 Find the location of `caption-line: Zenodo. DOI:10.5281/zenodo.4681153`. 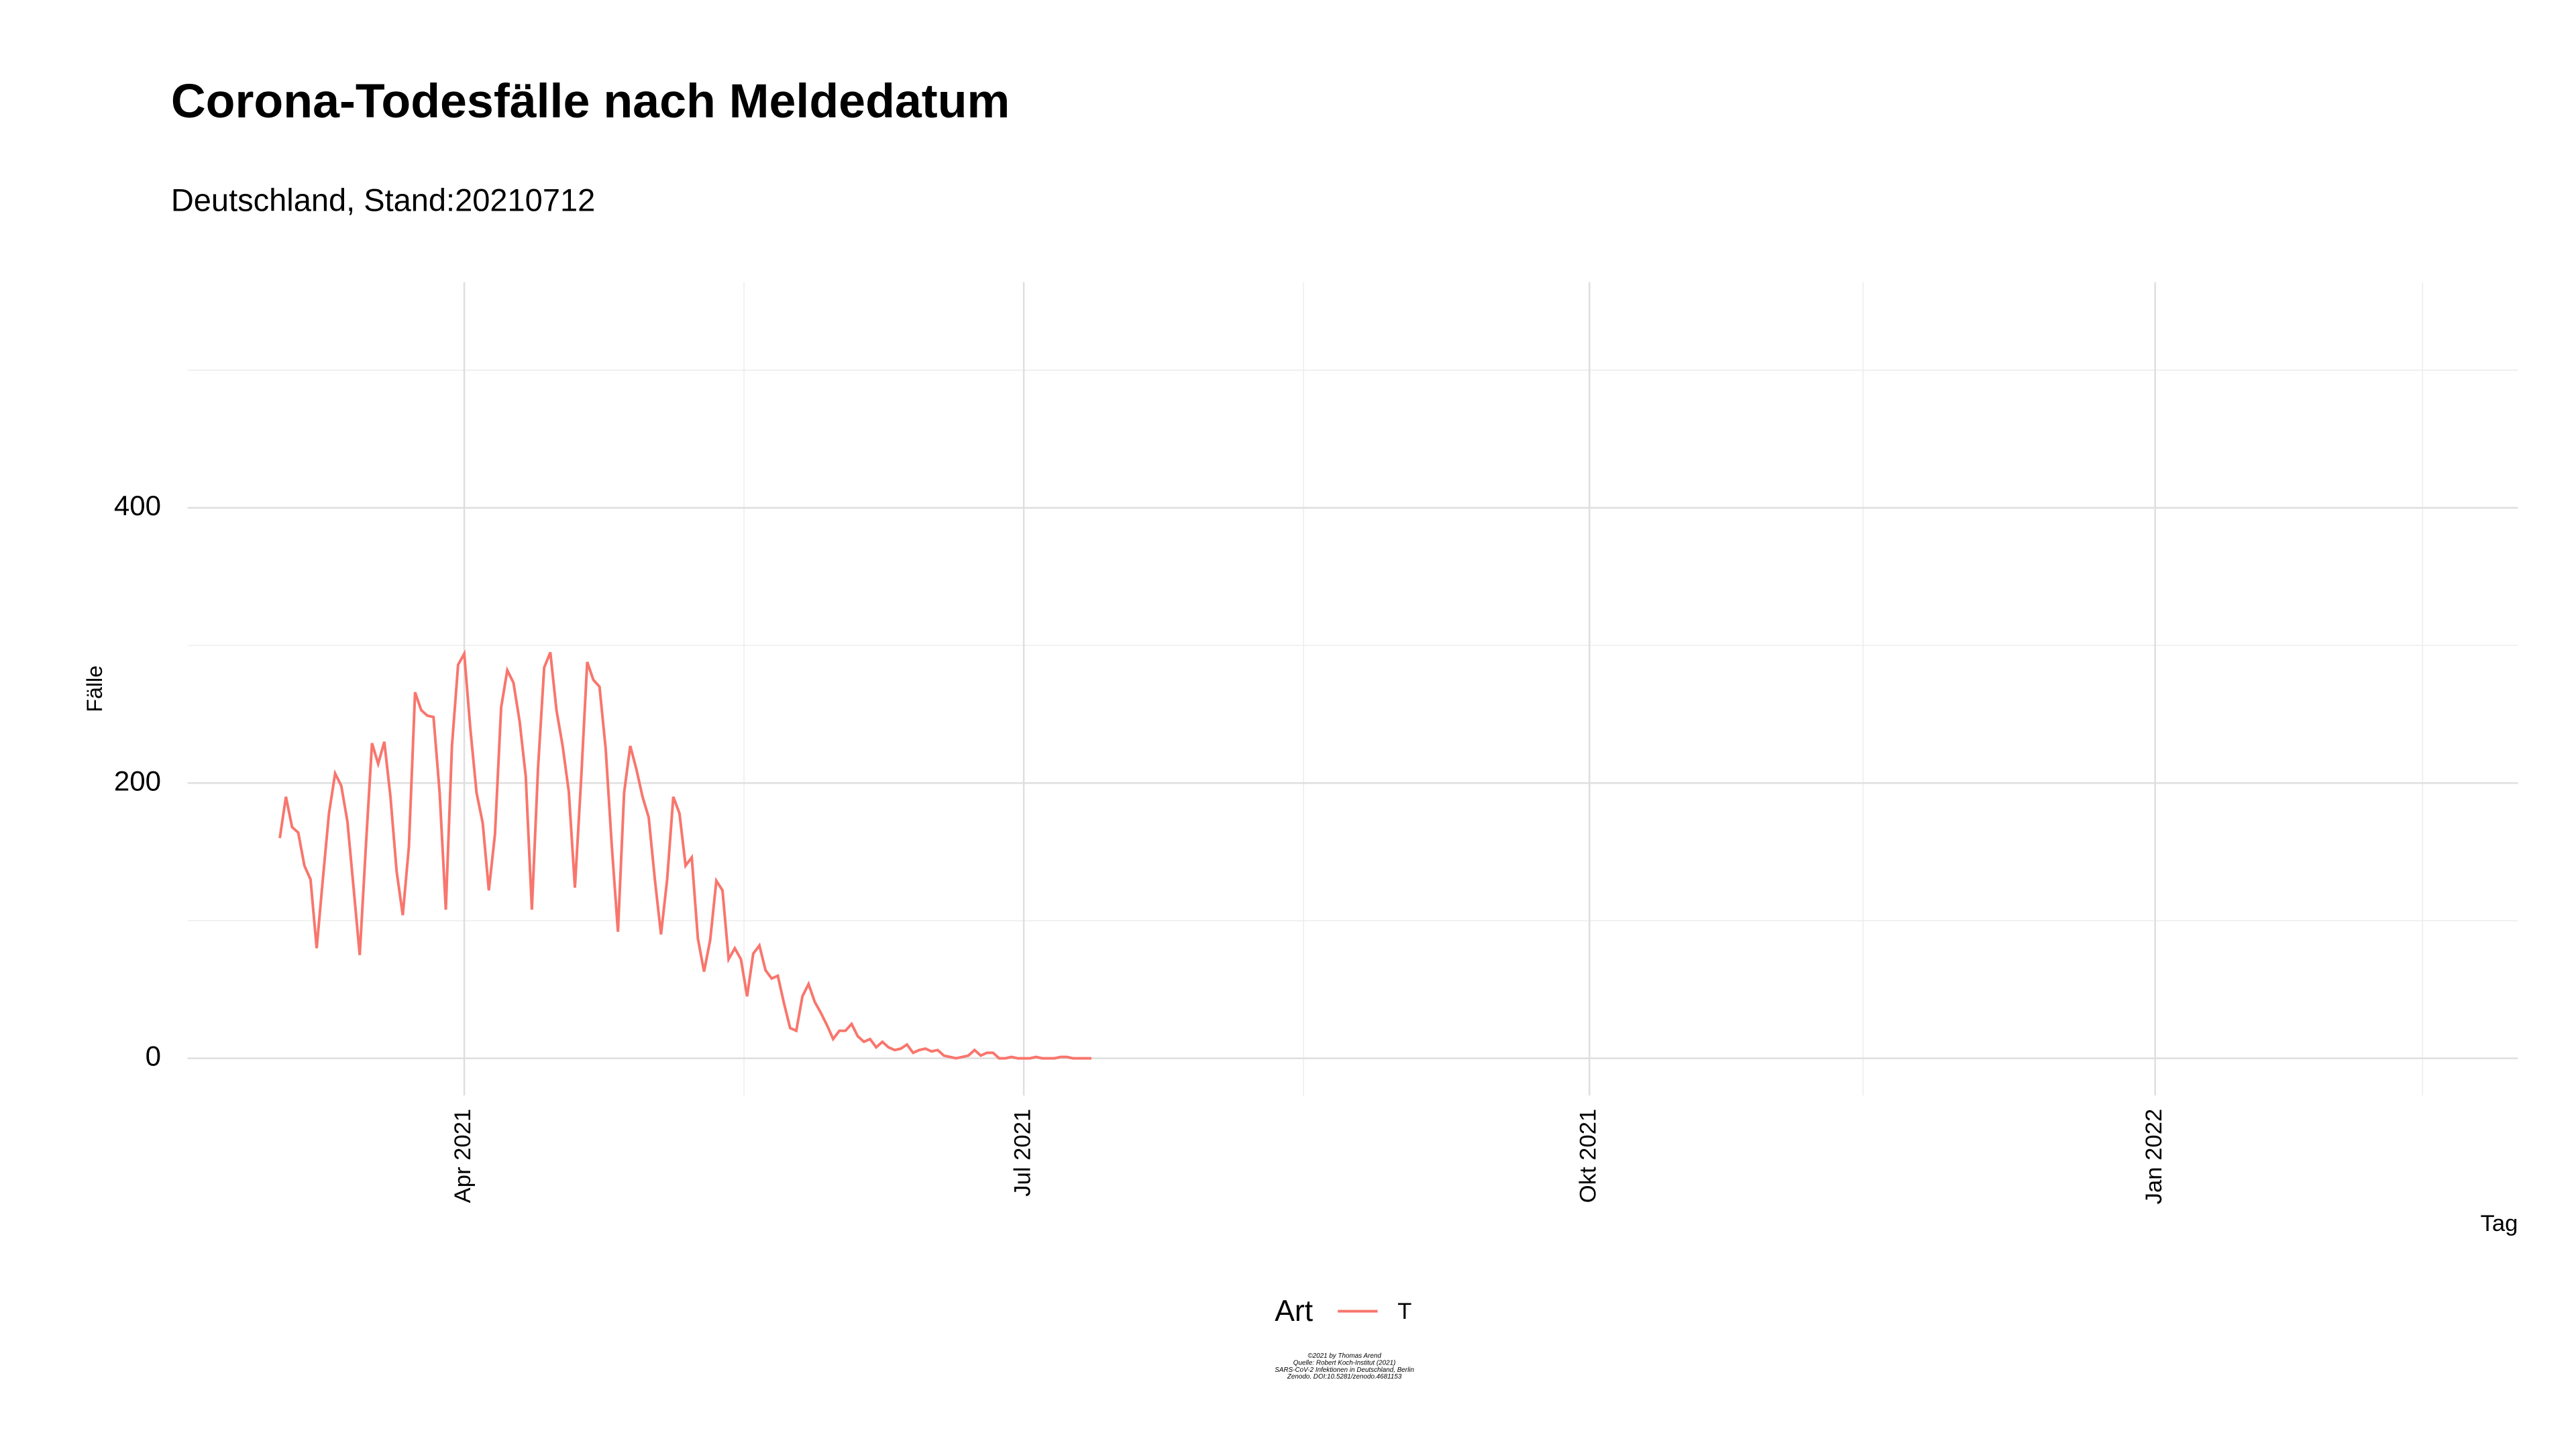

caption-line: Zenodo. DOI:10.5281/zenodo.4681153 is located at coordinates (1344, 1377).